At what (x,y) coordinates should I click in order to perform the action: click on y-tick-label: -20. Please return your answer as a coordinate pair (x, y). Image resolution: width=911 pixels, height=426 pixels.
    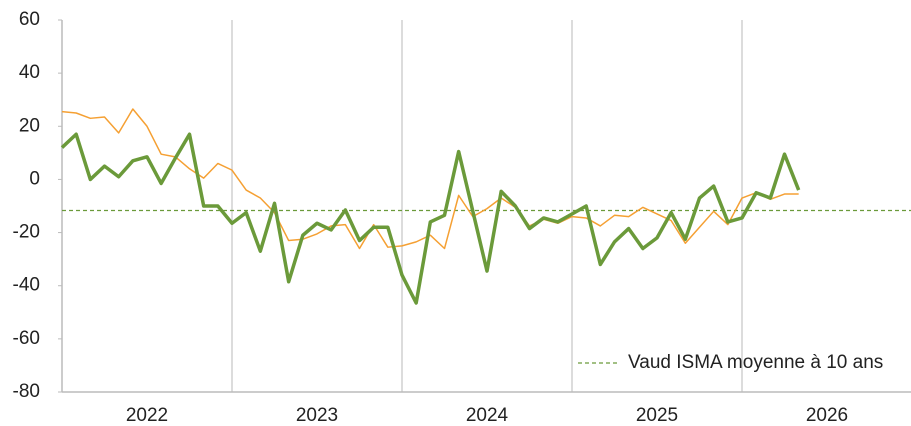
    Looking at the image, I should click on (26, 232).